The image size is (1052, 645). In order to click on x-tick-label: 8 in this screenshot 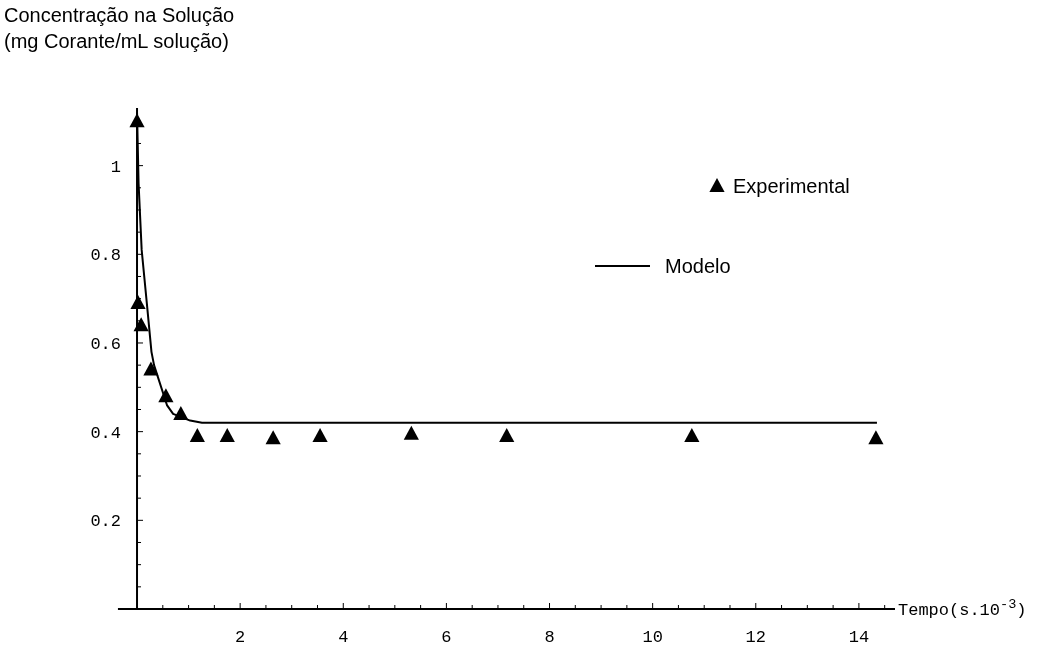, I will do `click(549, 636)`.